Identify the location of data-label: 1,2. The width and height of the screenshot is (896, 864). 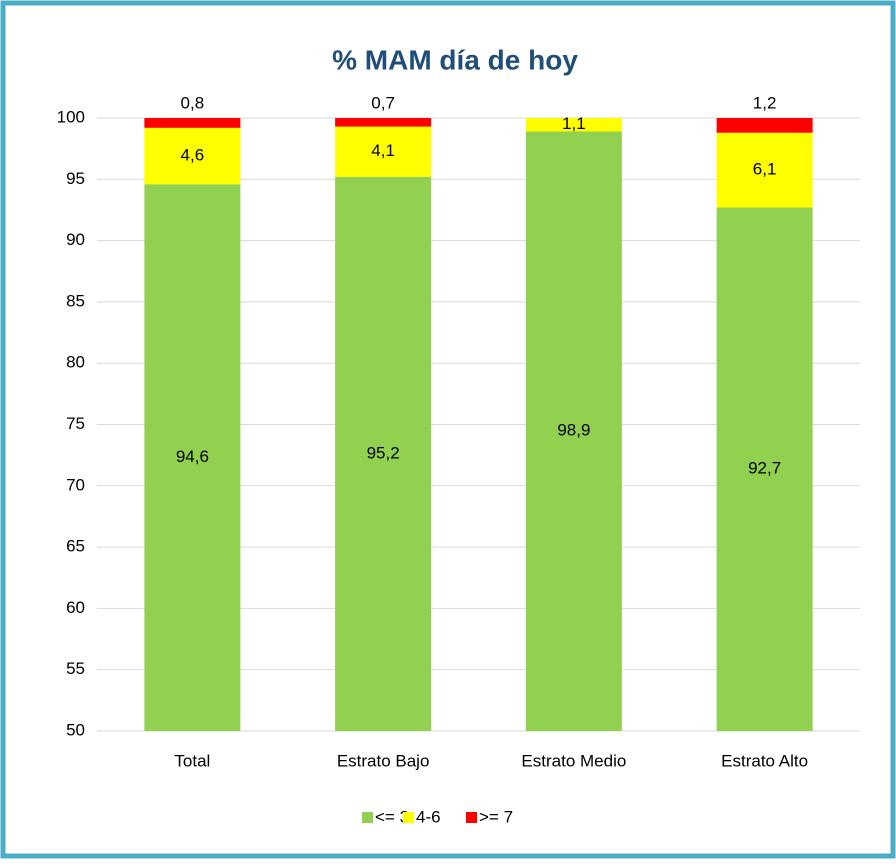
(765, 102).